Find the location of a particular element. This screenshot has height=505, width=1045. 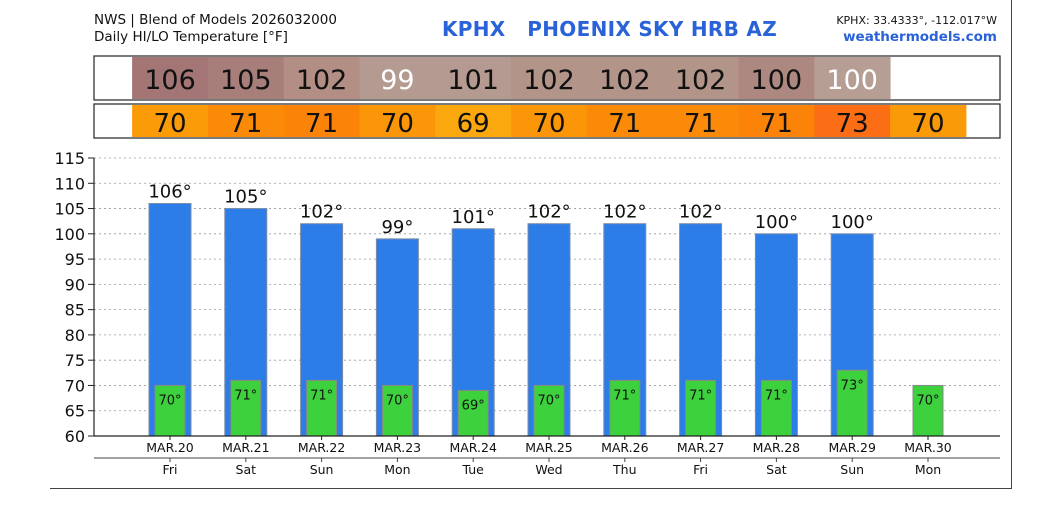

high-strip-value: 106 is located at coordinates (170, 80).